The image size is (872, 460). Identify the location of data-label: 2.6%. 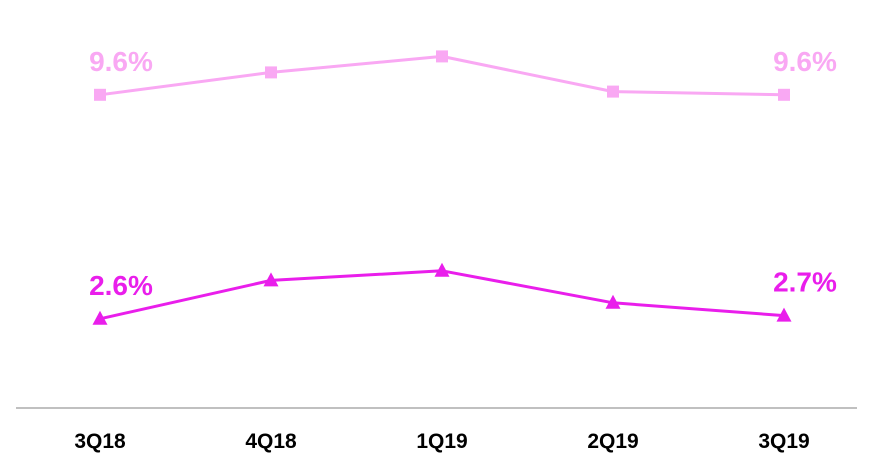
(121, 285).